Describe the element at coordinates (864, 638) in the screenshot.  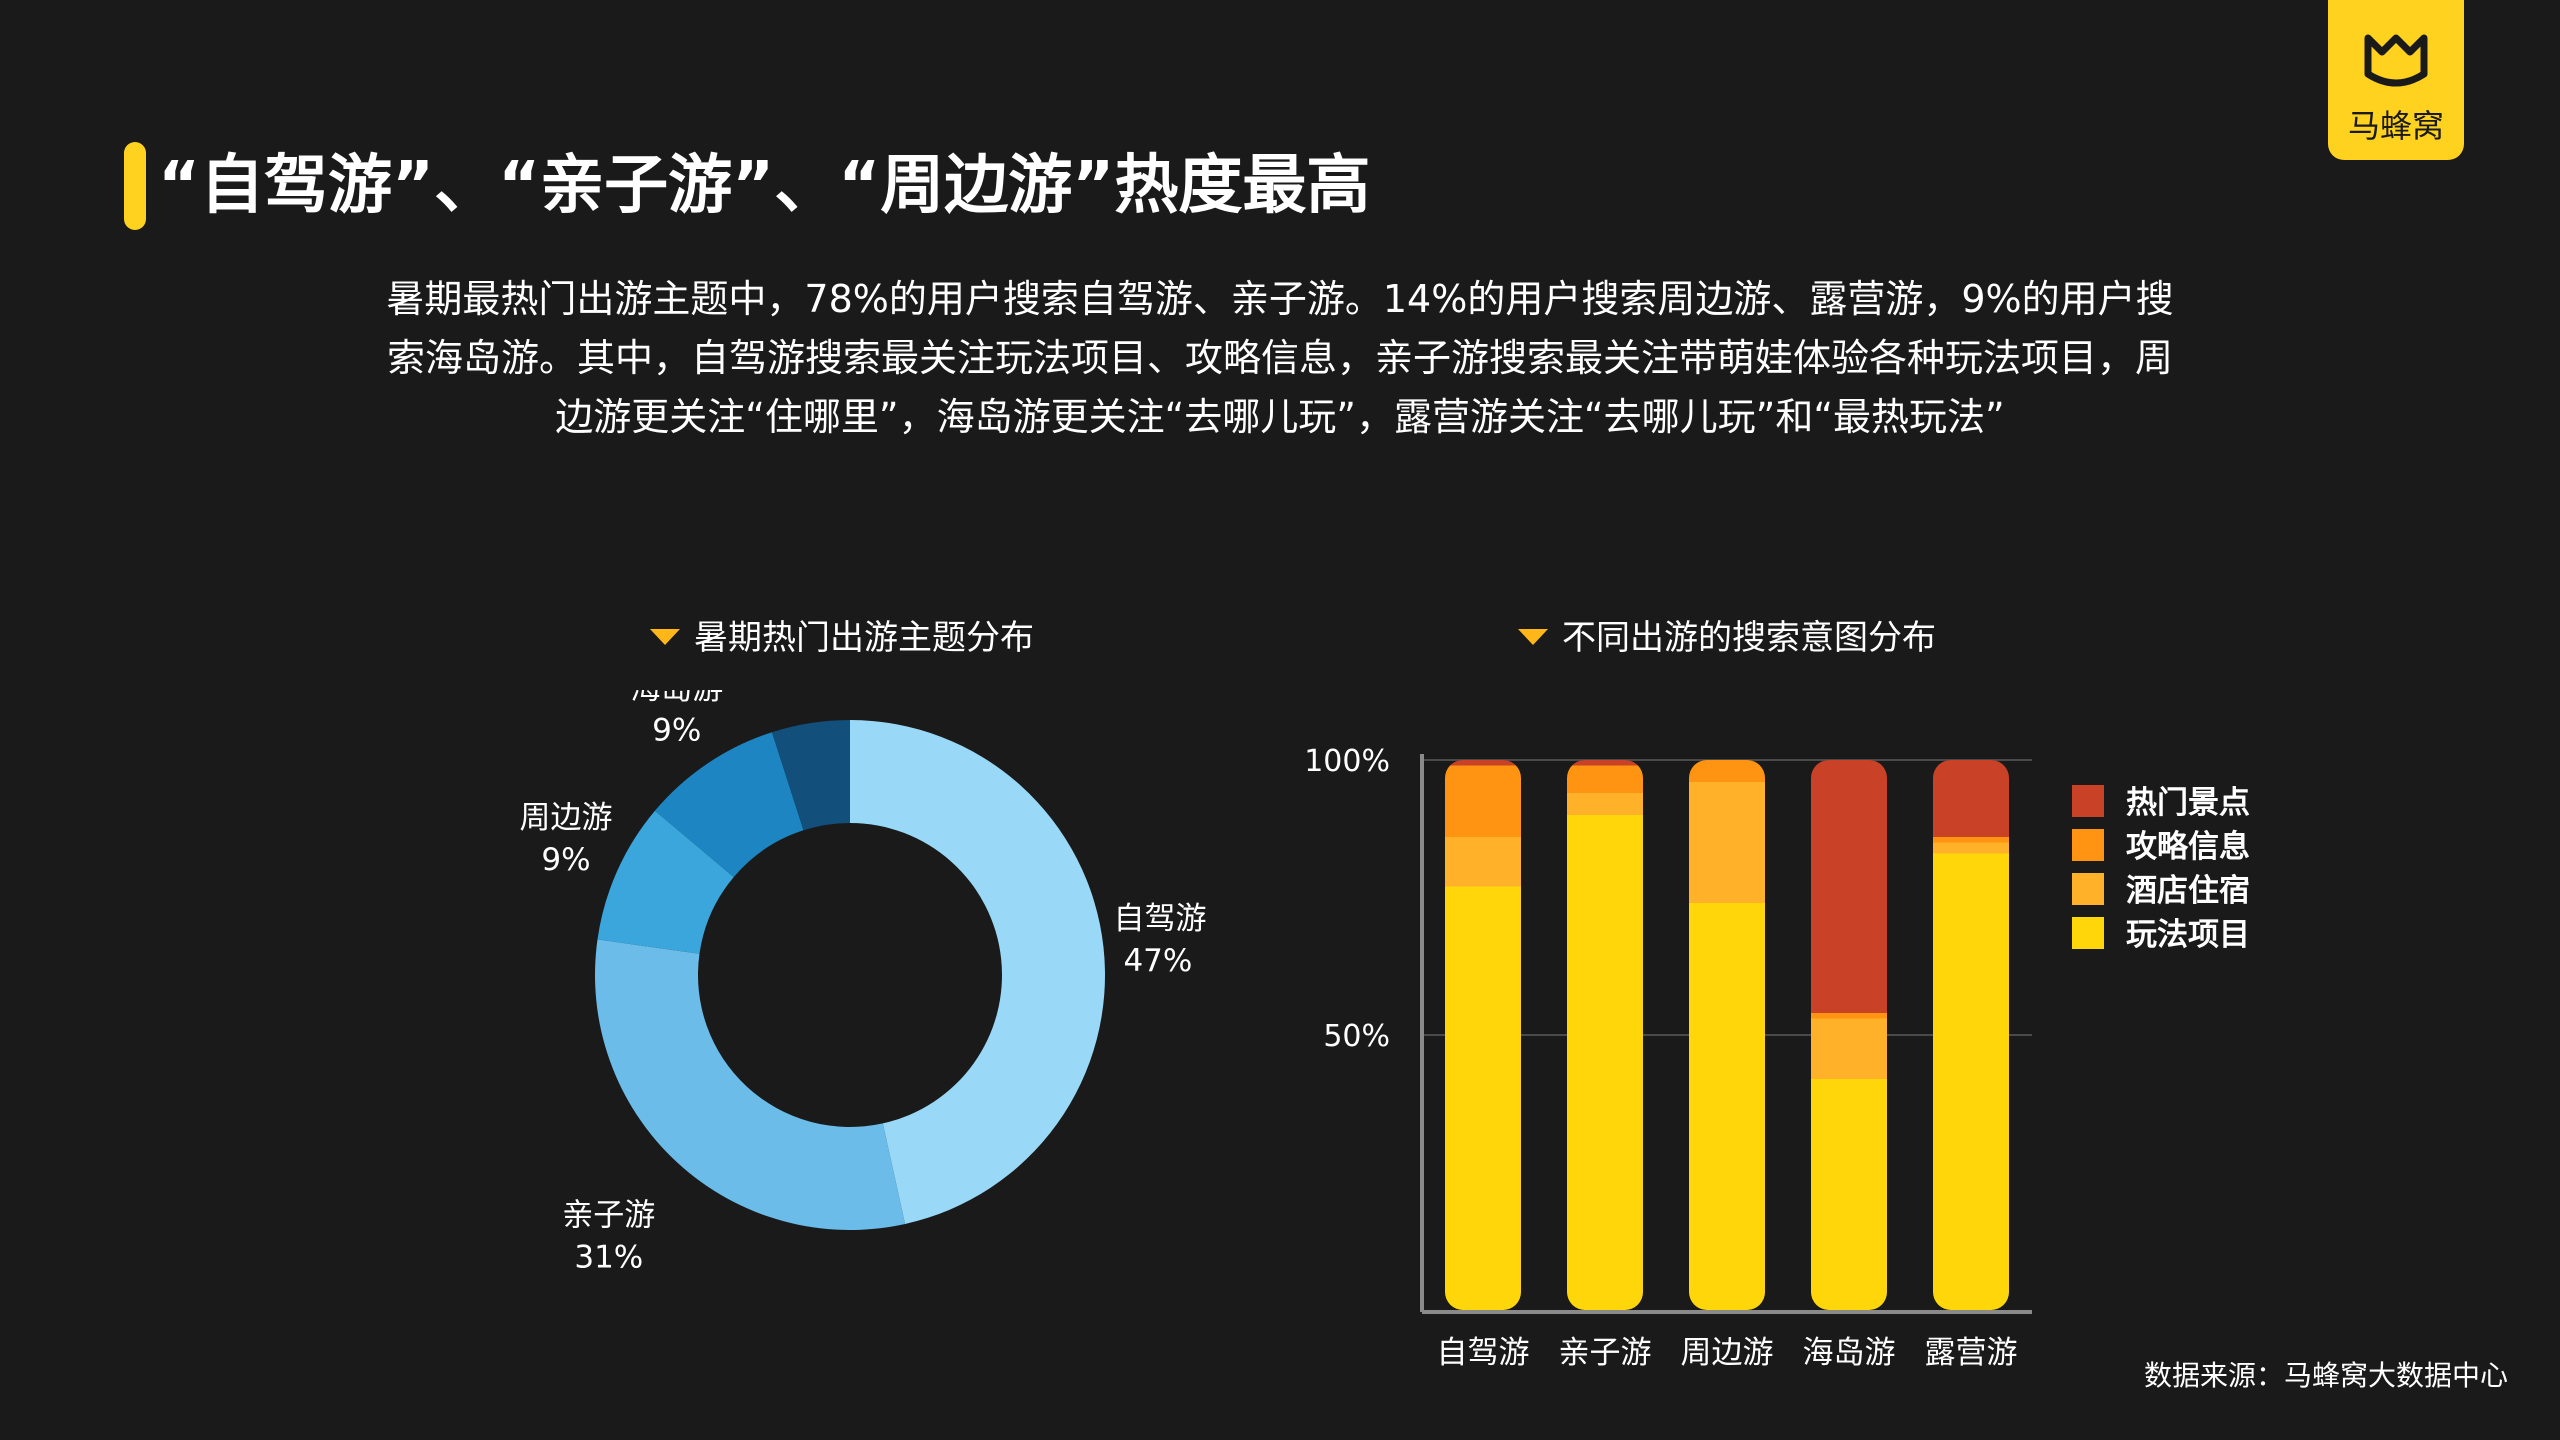
I see `donut-chart-title-text: 暑期热门出游主题分布` at that location.